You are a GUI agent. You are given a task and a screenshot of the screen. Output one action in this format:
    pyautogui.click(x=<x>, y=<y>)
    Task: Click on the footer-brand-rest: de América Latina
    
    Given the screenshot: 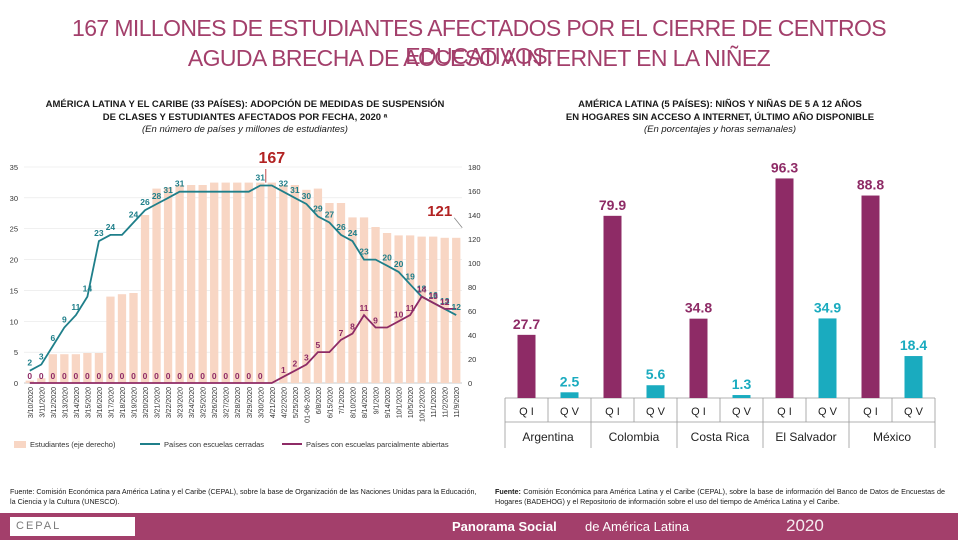 What is the action you would take?
    pyautogui.click(x=637, y=526)
    